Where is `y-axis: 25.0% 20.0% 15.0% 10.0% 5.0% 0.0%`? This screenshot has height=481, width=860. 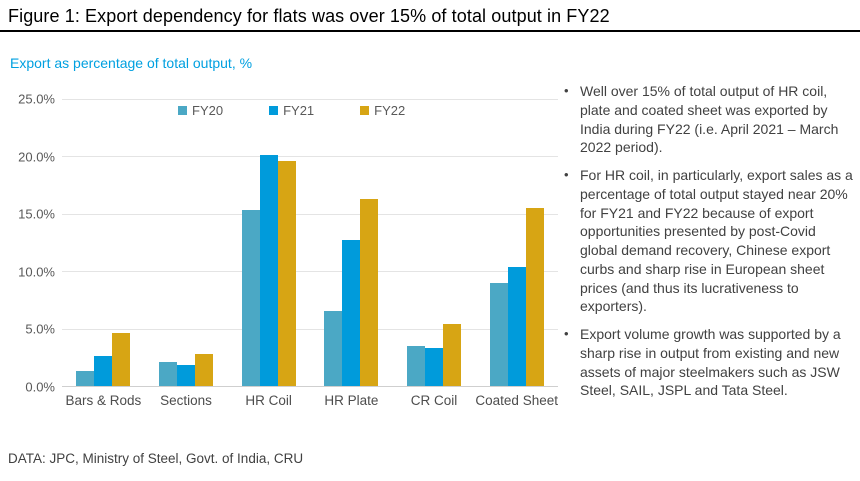 y-axis: 25.0% 20.0% 15.0% 10.0% 5.0% 0.0% is located at coordinates (27, 243).